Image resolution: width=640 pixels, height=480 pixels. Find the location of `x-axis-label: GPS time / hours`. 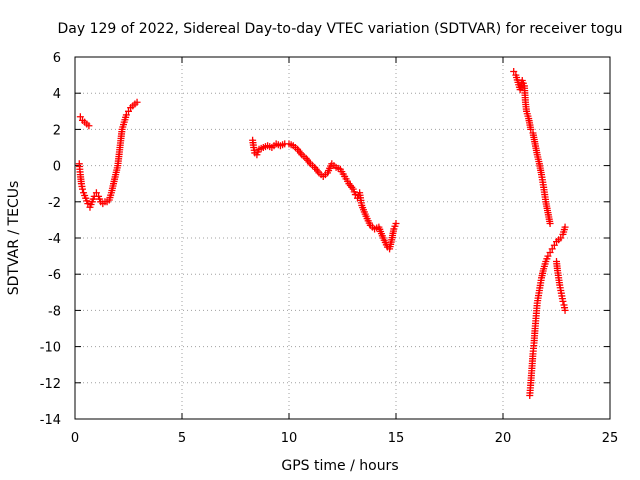

x-axis-label: GPS time / hours is located at coordinates (339, 466).